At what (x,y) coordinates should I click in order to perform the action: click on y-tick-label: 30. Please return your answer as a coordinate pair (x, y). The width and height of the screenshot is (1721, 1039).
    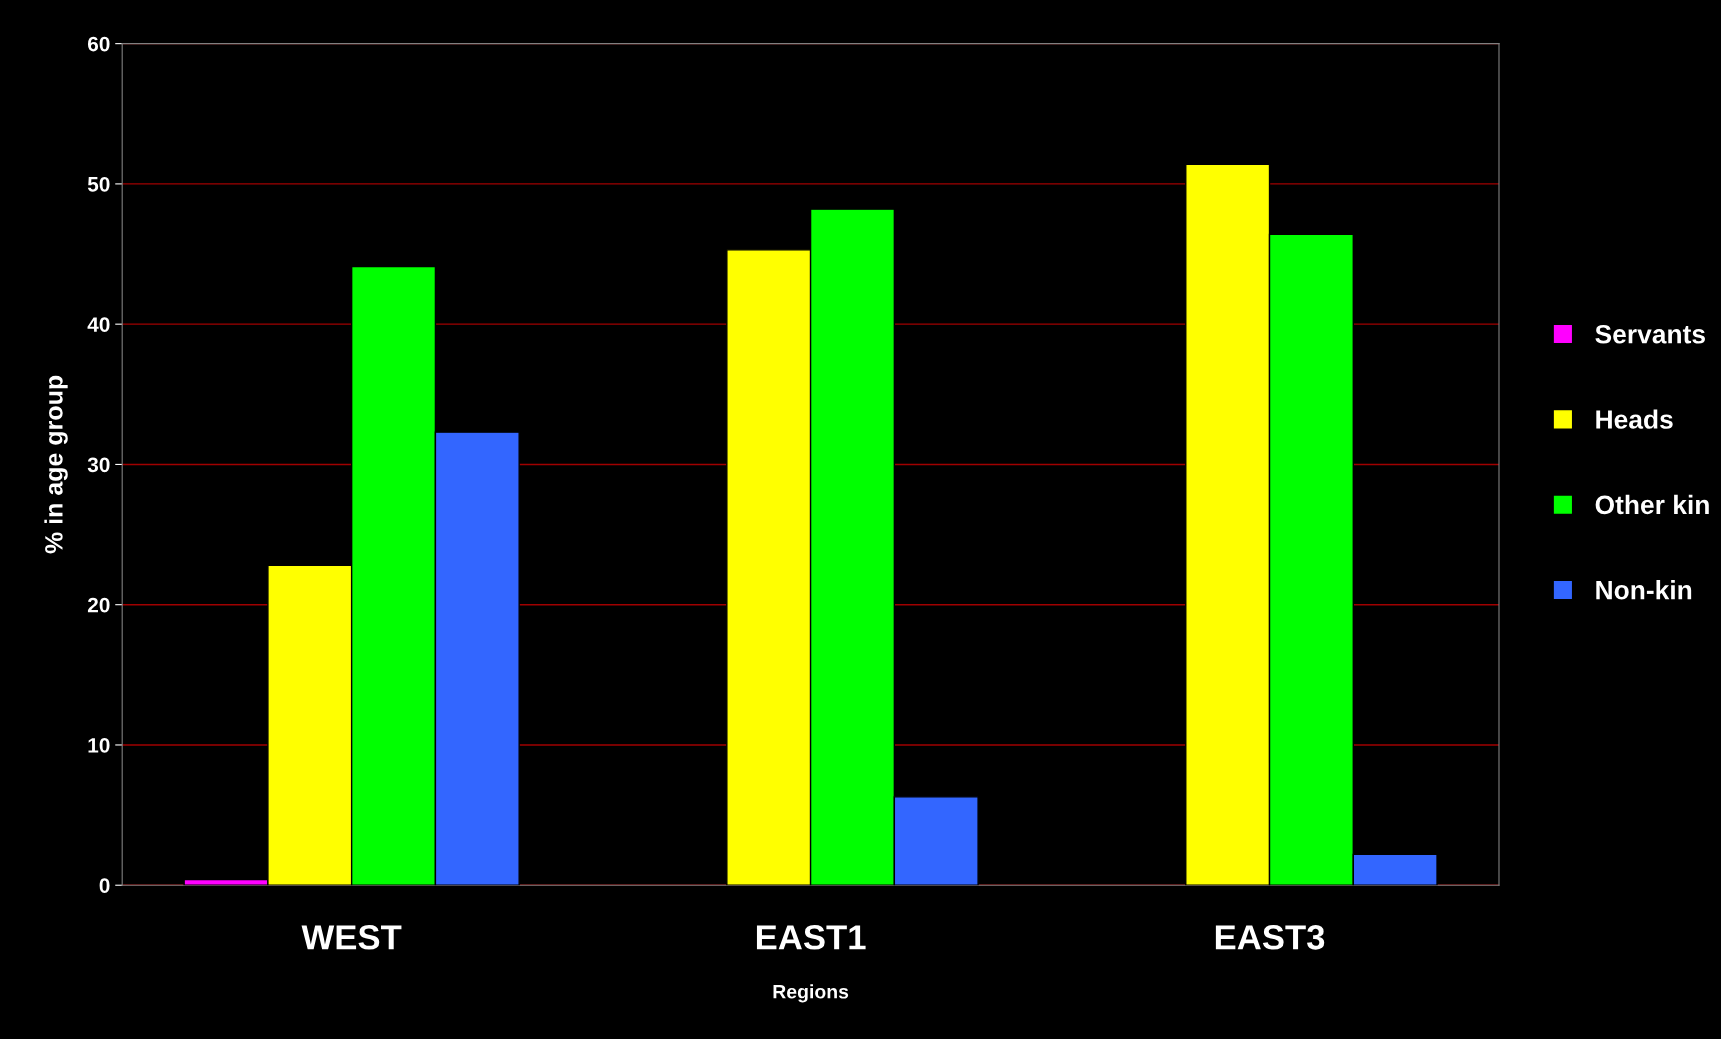
    Looking at the image, I should click on (98, 465).